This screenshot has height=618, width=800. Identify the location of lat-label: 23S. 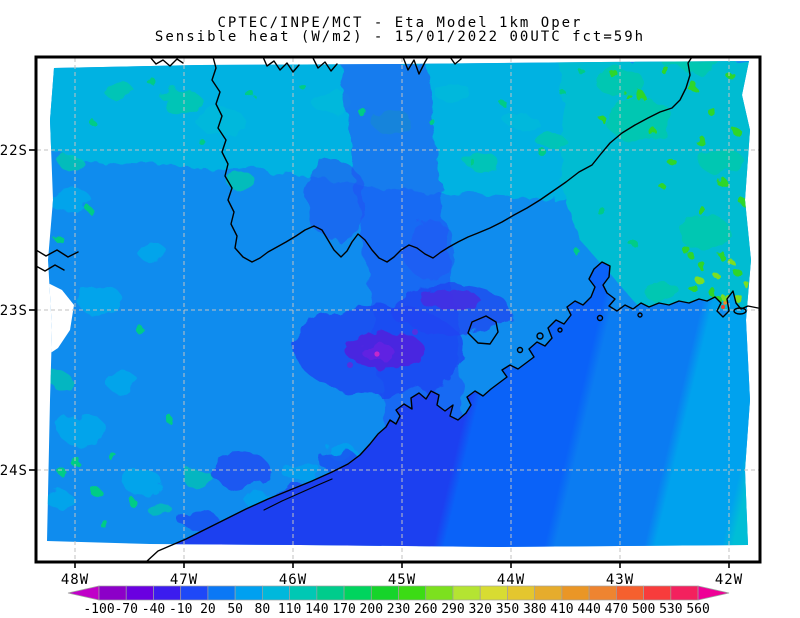
(14, 311).